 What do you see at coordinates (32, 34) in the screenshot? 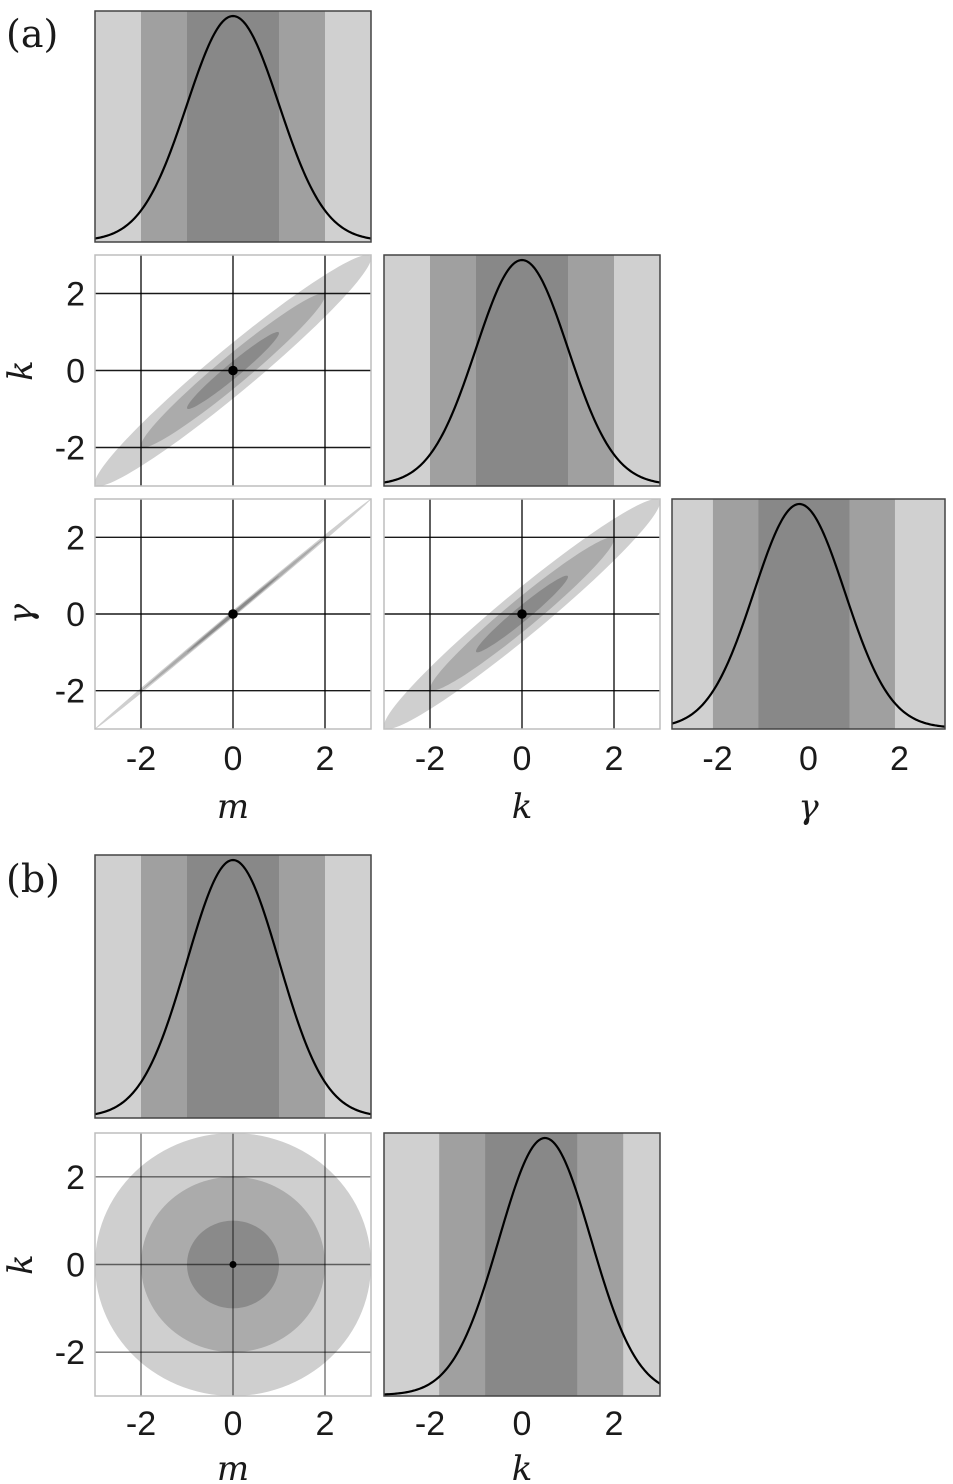
I see `panel-label: (a)` at bounding box center [32, 34].